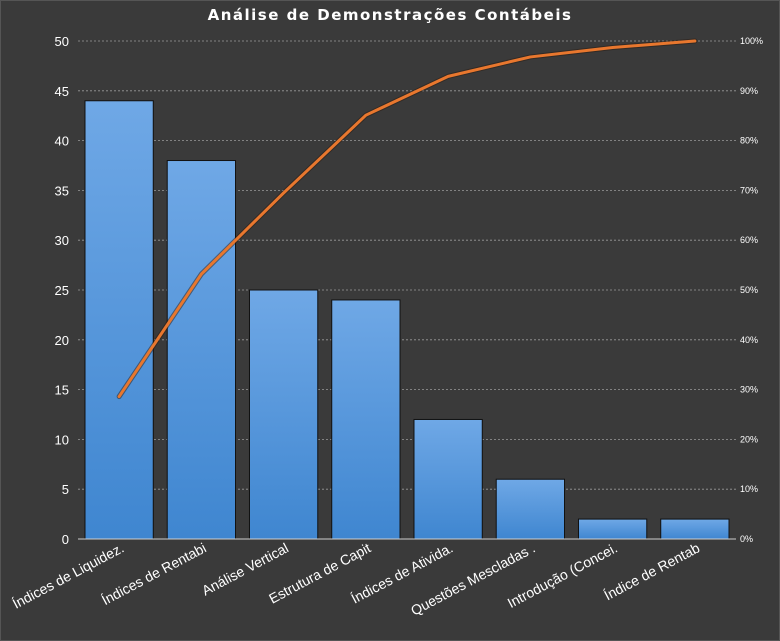 The image size is (780, 641). I want to click on y2-tick-label: 30%, so click(749, 390).